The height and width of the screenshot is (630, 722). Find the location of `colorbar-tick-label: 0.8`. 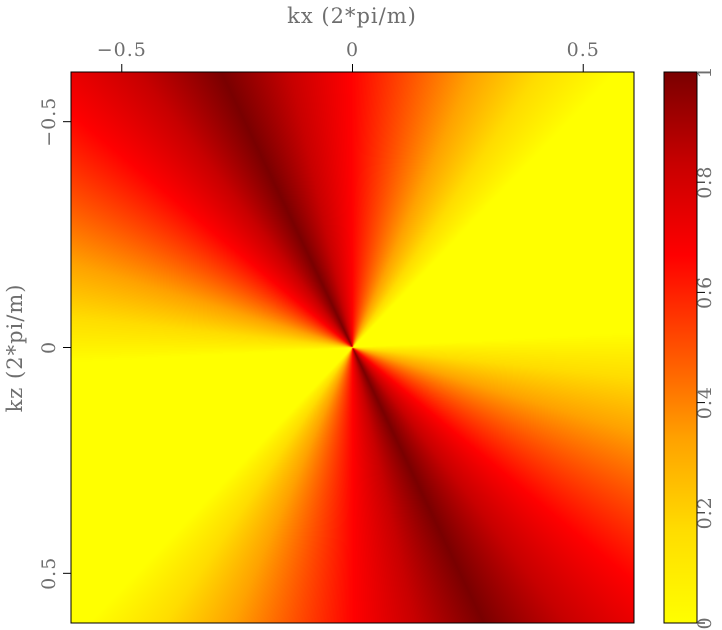

colorbar-tick-label: 0.8 is located at coordinates (705, 182).